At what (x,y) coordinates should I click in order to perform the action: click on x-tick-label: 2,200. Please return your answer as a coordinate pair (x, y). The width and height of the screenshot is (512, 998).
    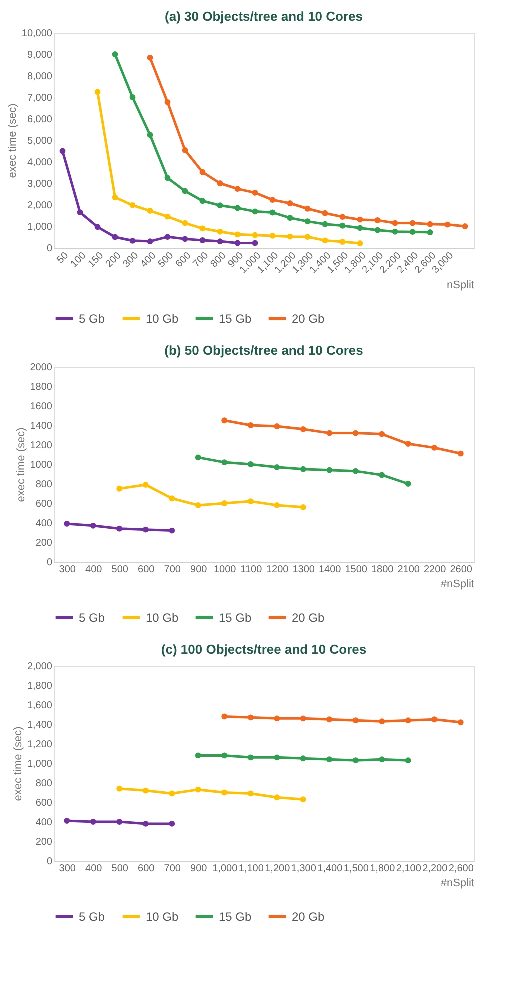
    Looking at the image, I should click on (435, 869).